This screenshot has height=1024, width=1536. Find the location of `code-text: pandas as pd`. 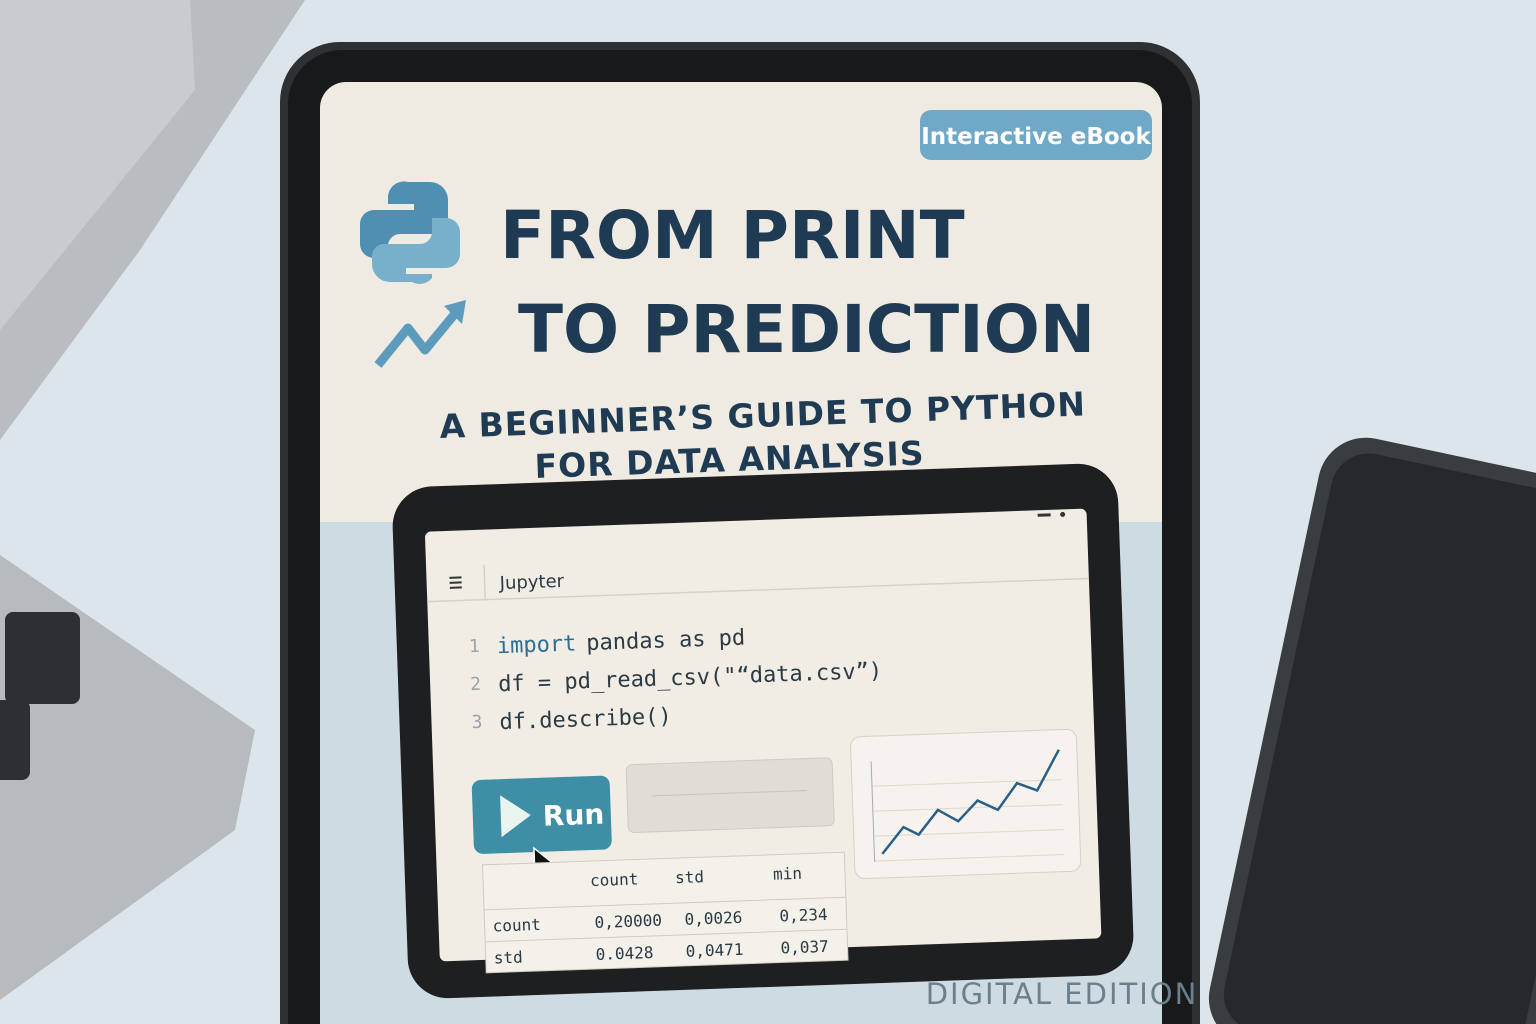

code-text: pandas as pd is located at coordinates (666, 641).